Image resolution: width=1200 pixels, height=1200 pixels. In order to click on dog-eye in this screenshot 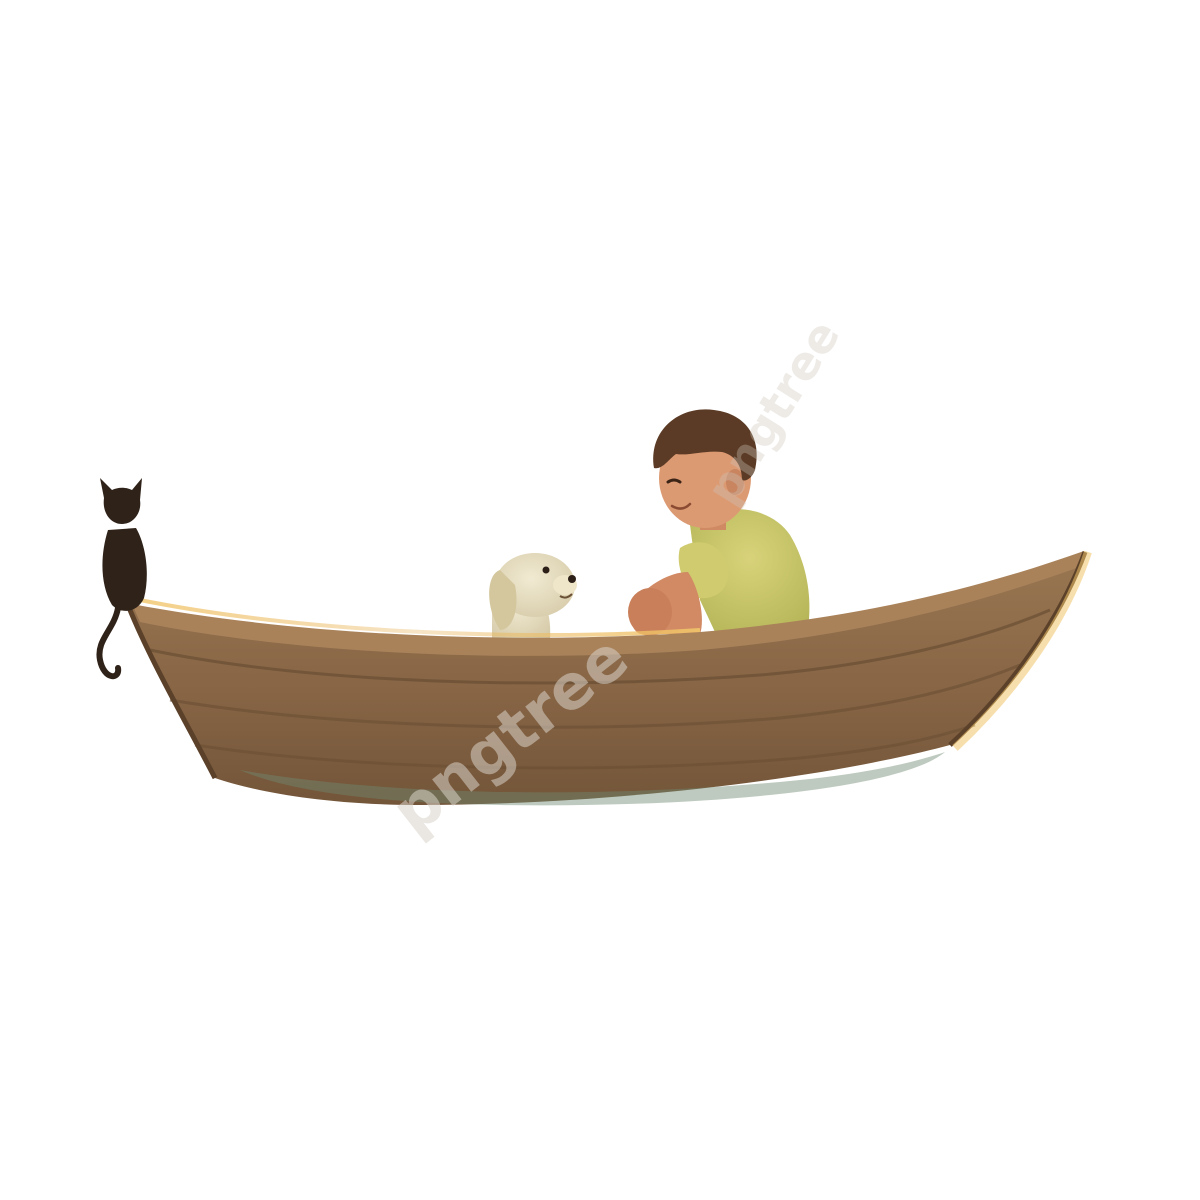, I will do `click(546, 570)`.